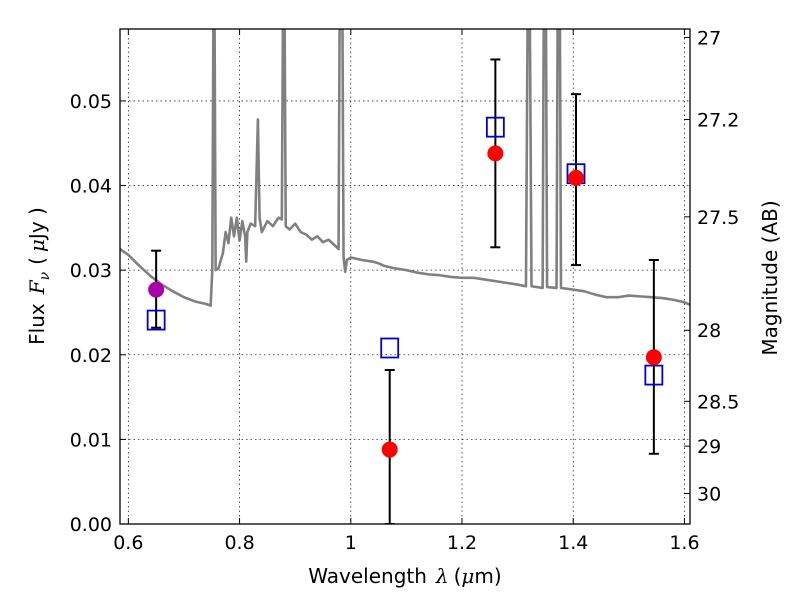 The height and width of the screenshot is (600, 800). What do you see at coordinates (718, 121) in the screenshot?
I see `y2-tick-label: 27.2` at bounding box center [718, 121].